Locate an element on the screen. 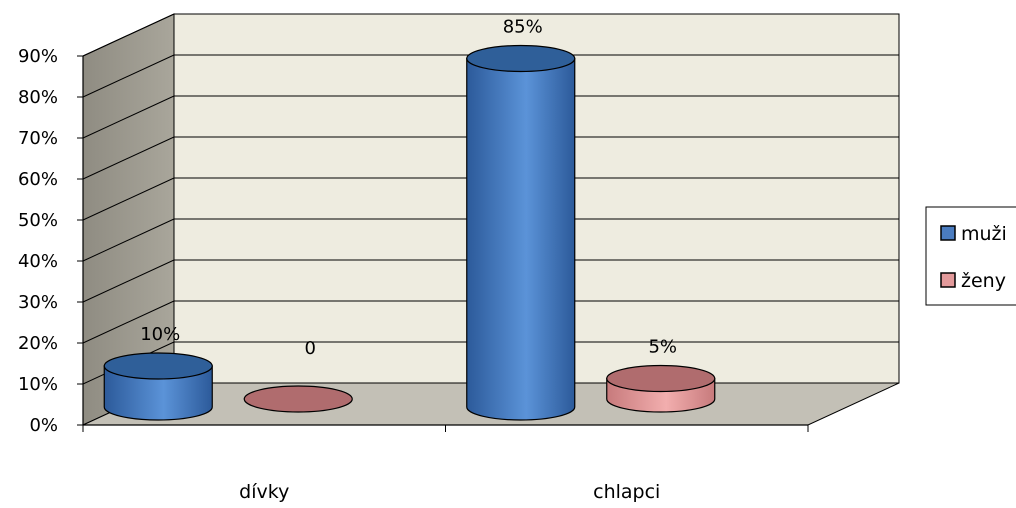 This screenshot has width=1016, height=508. y-tick-label: 70% is located at coordinates (38, 138).